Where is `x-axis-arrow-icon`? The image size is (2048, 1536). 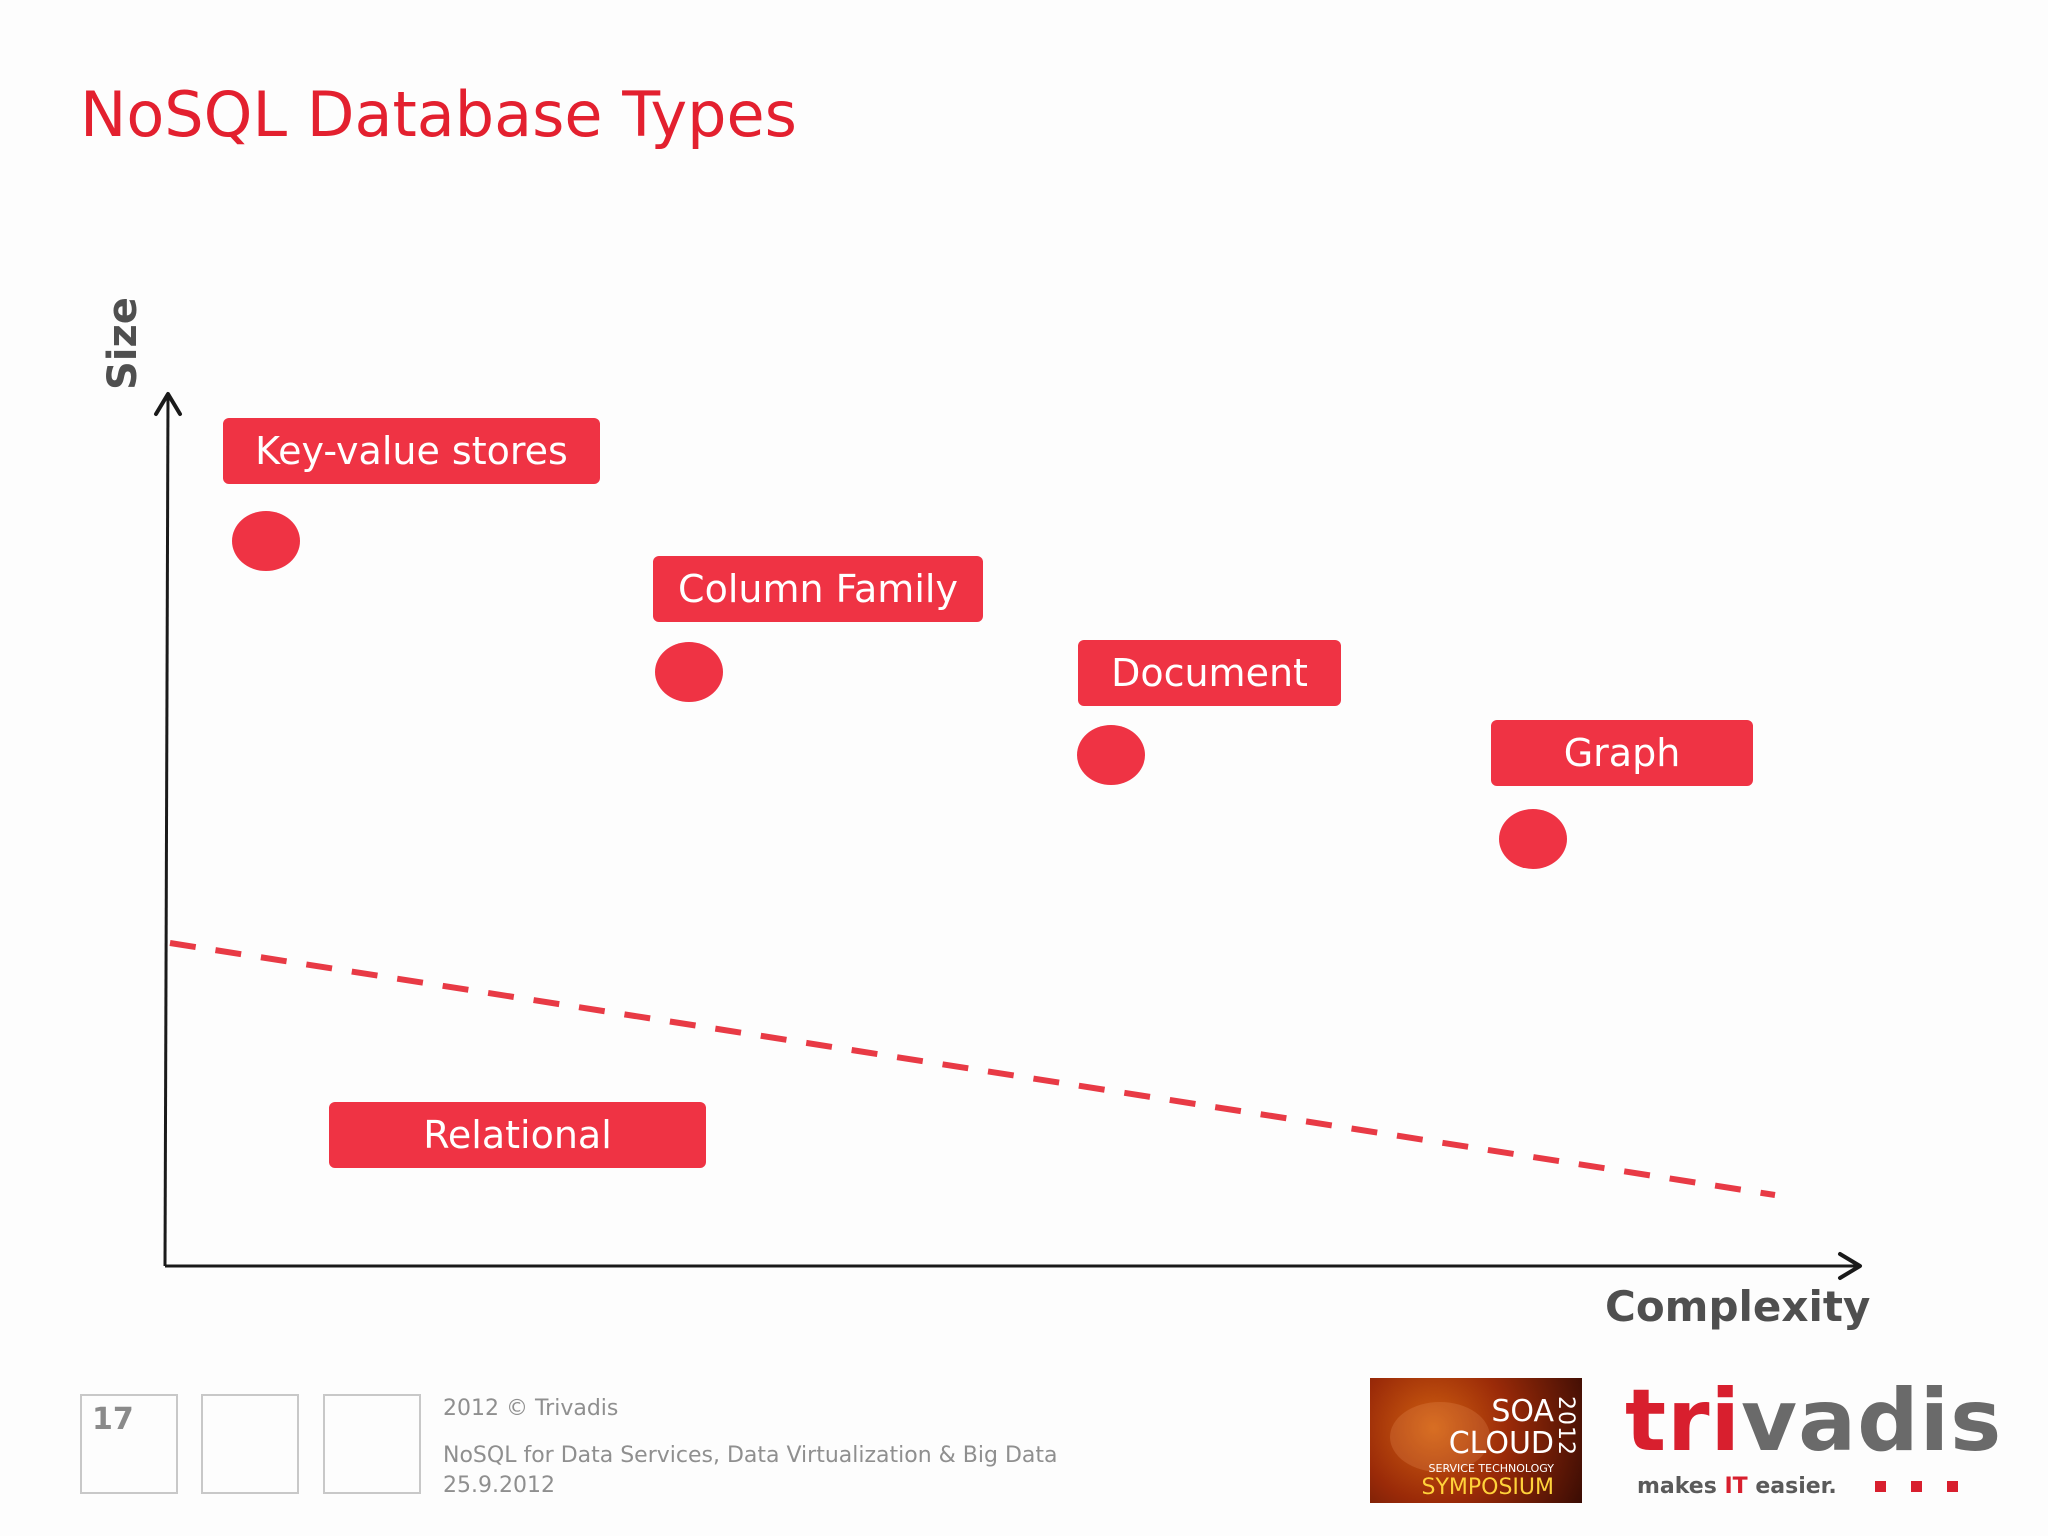
x-axis-arrow-icon is located at coordinates (1850, 1266).